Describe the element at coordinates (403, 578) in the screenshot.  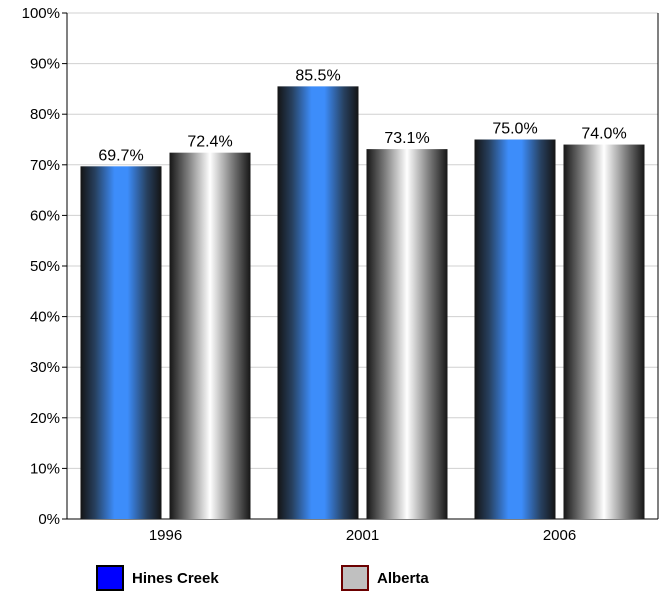
I see `legend-label: Alberta` at that location.